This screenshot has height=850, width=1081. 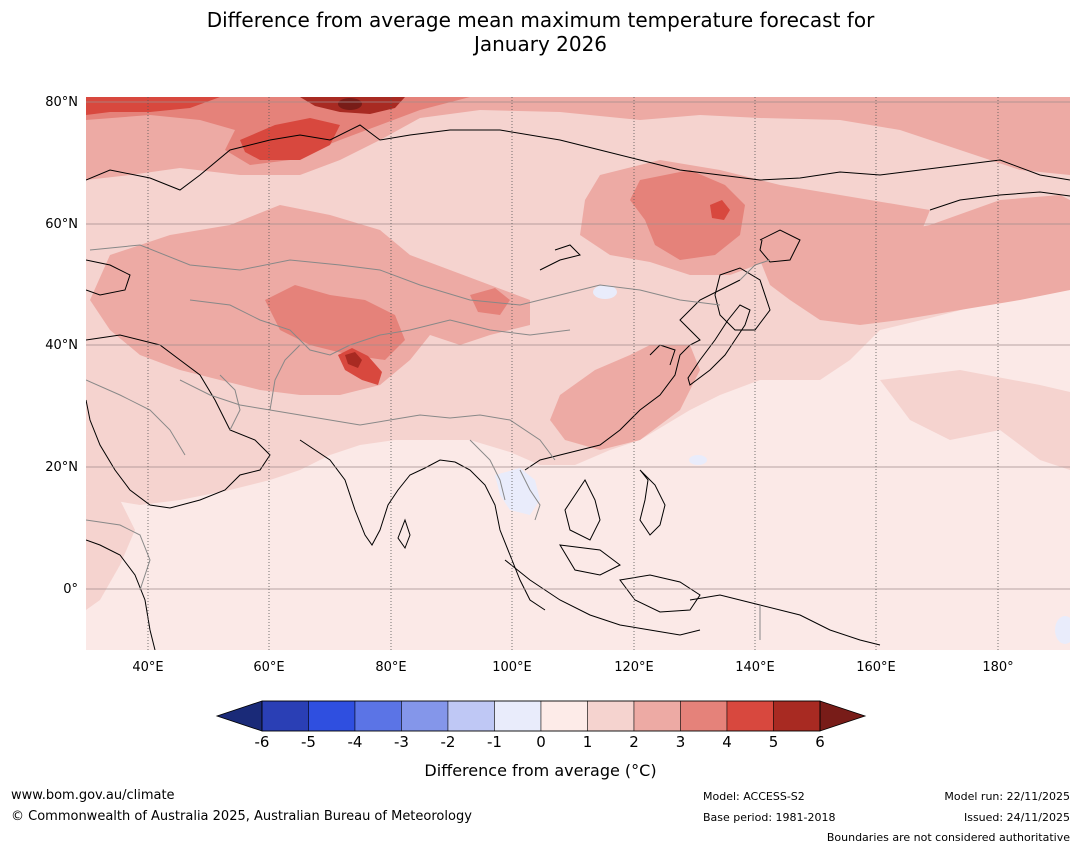 I want to click on colorbar-tick: -5, so click(x=308, y=742).